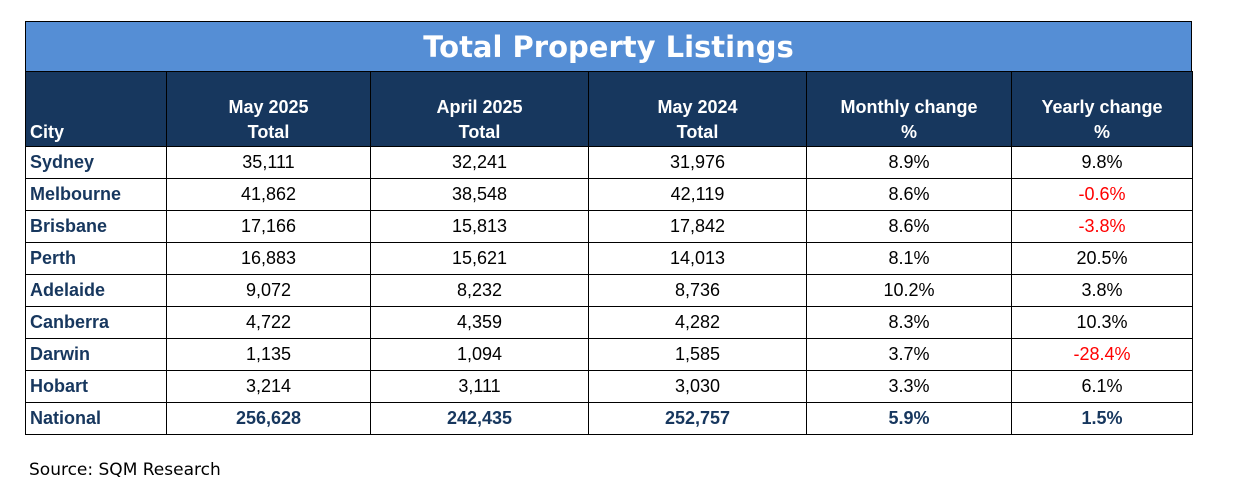 The width and height of the screenshot is (1235, 496). I want to click on may2024-cell: 31,976, so click(697, 162).